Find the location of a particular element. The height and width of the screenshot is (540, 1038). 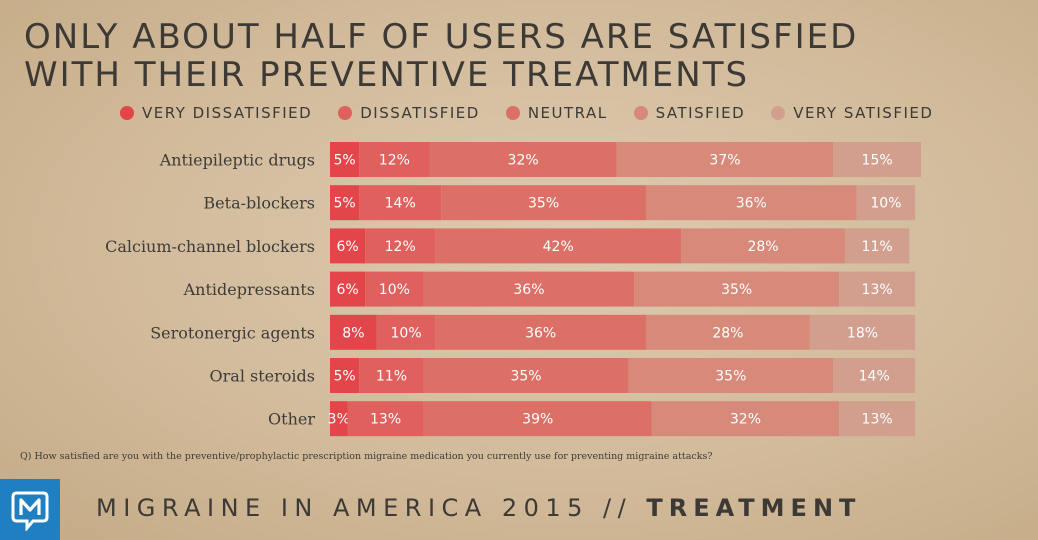

bar-value-label-6-2: 39% is located at coordinates (537, 420).